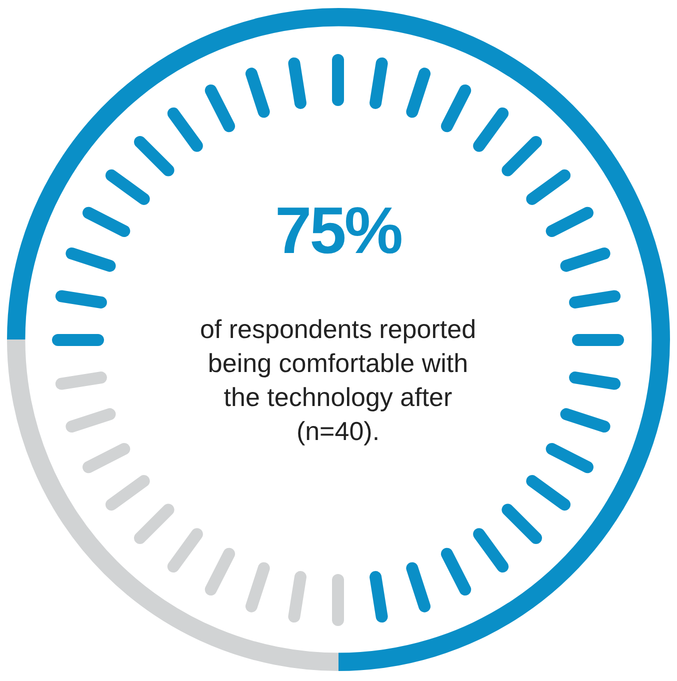  I want to click on data-label: 75%, so click(338, 230).